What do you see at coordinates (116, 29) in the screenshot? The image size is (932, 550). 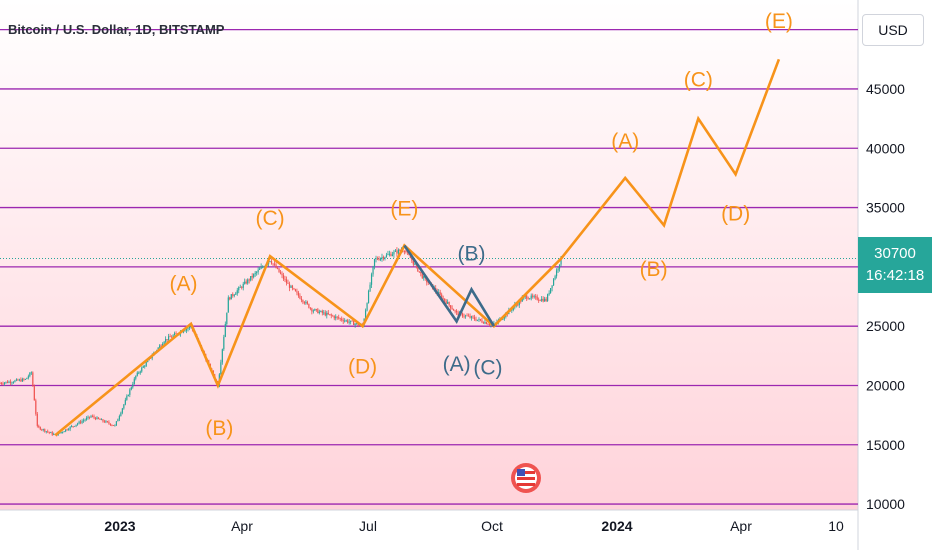 I see `chart-title: Bitcoin / U.S. Dollar, 1D, BITSTAMP` at bounding box center [116, 29].